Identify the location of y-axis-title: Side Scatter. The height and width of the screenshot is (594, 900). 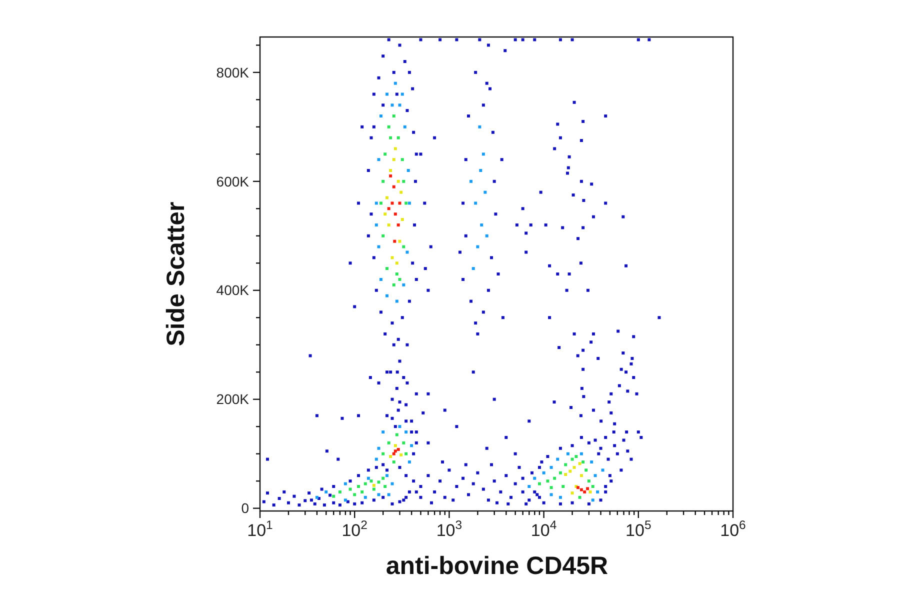
(176, 273).